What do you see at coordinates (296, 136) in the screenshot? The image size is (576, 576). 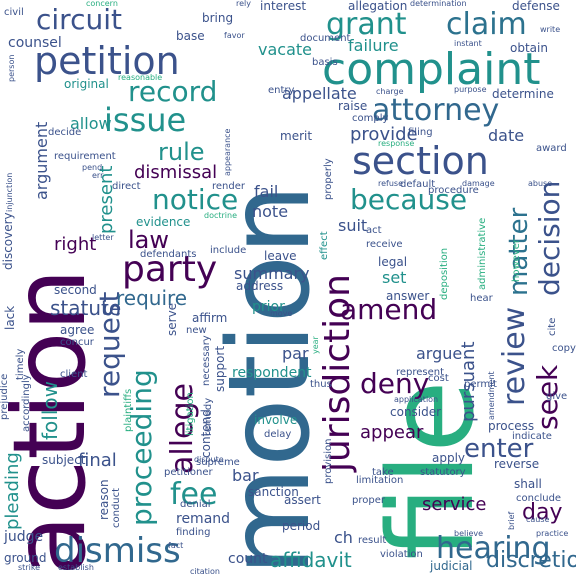 I see `word-merit: merit` at bounding box center [296, 136].